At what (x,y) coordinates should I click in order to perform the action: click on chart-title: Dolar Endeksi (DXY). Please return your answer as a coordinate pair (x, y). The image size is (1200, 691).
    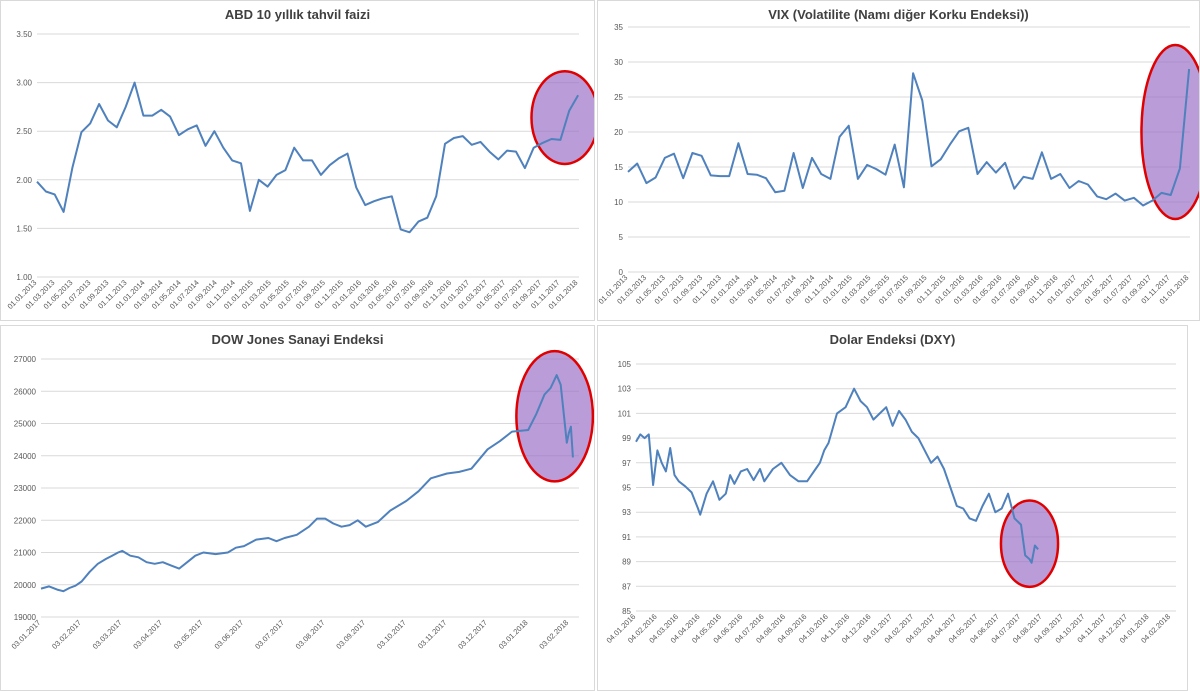
    Looking at the image, I should click on (892, 339).